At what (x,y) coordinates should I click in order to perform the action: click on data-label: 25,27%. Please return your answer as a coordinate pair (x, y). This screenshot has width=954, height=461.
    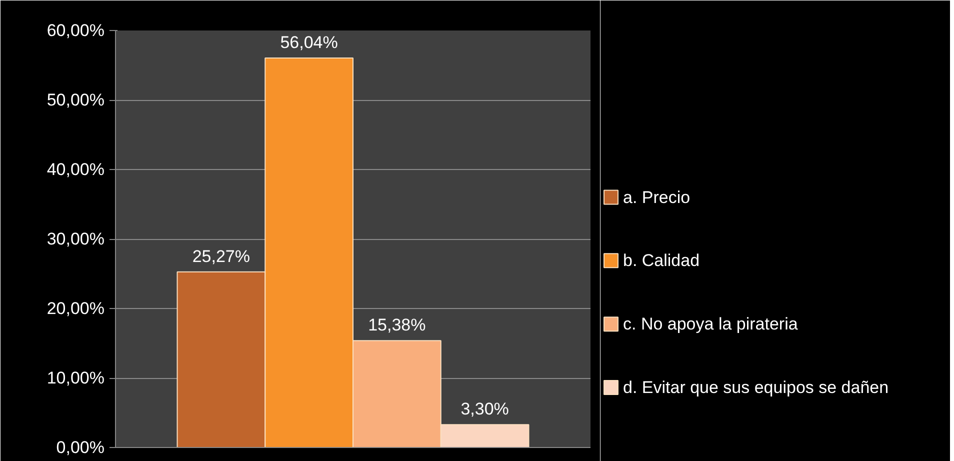
    Looking at the image, I should click on (221, 256).